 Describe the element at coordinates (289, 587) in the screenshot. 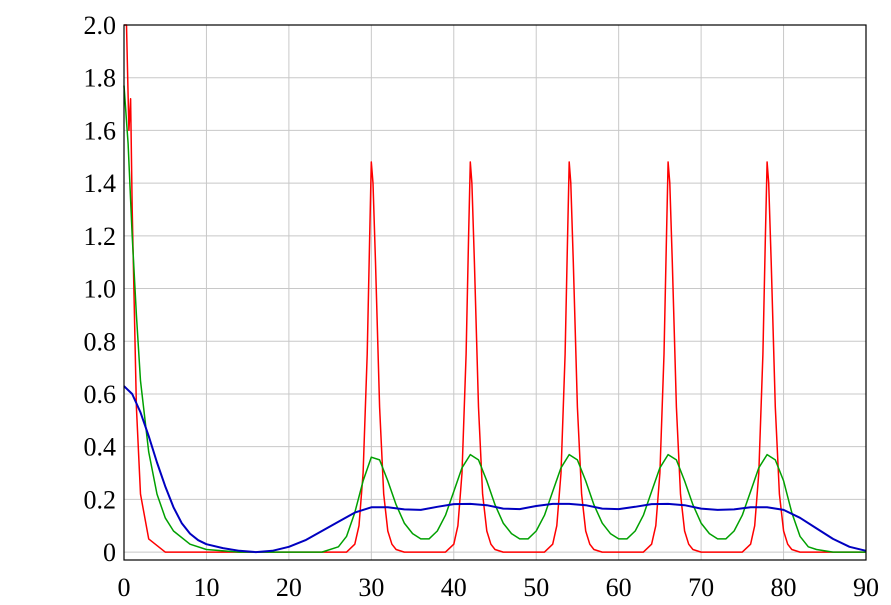

I see `x-tick-label: 20` at that location.